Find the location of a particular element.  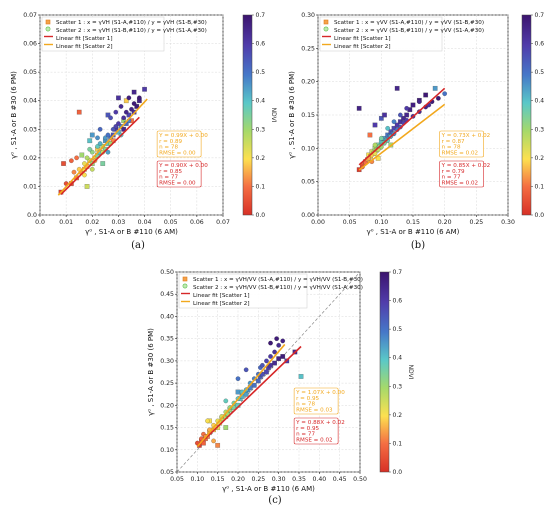

x-tick-label: 0.30 is located at coordinates (508, 222).